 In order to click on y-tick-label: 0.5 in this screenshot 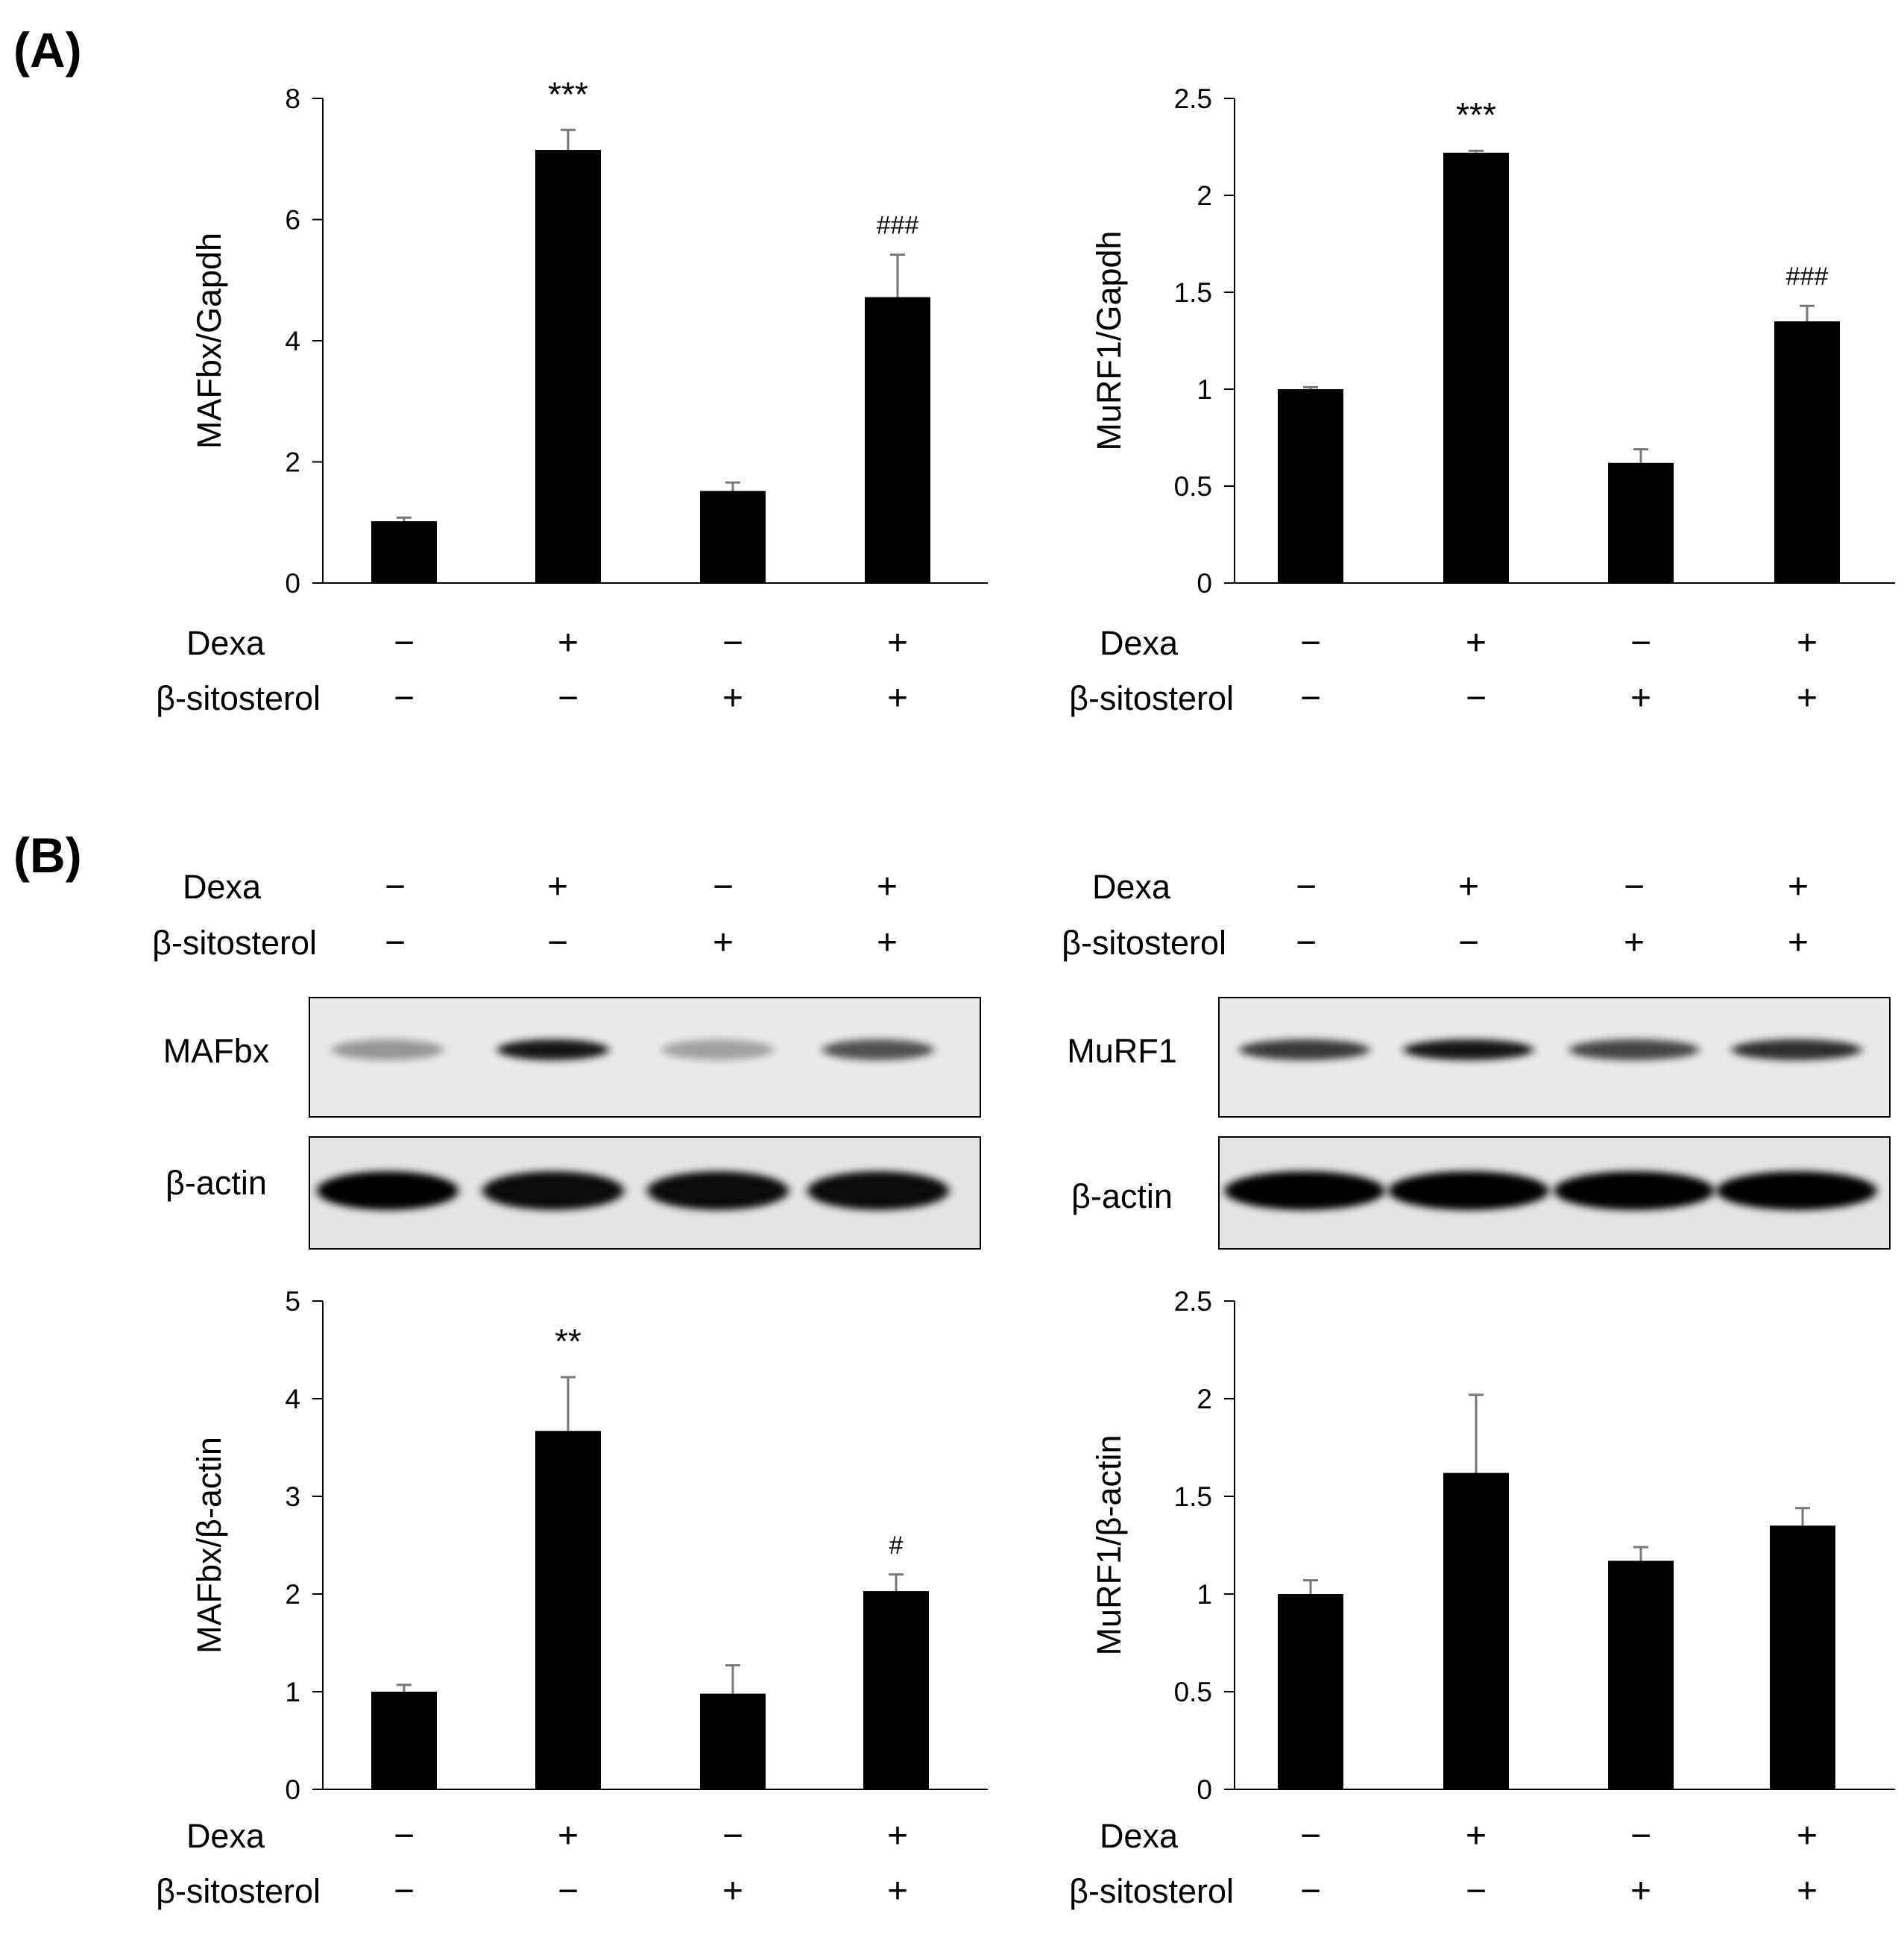, I will do `click(1193, 487)`.